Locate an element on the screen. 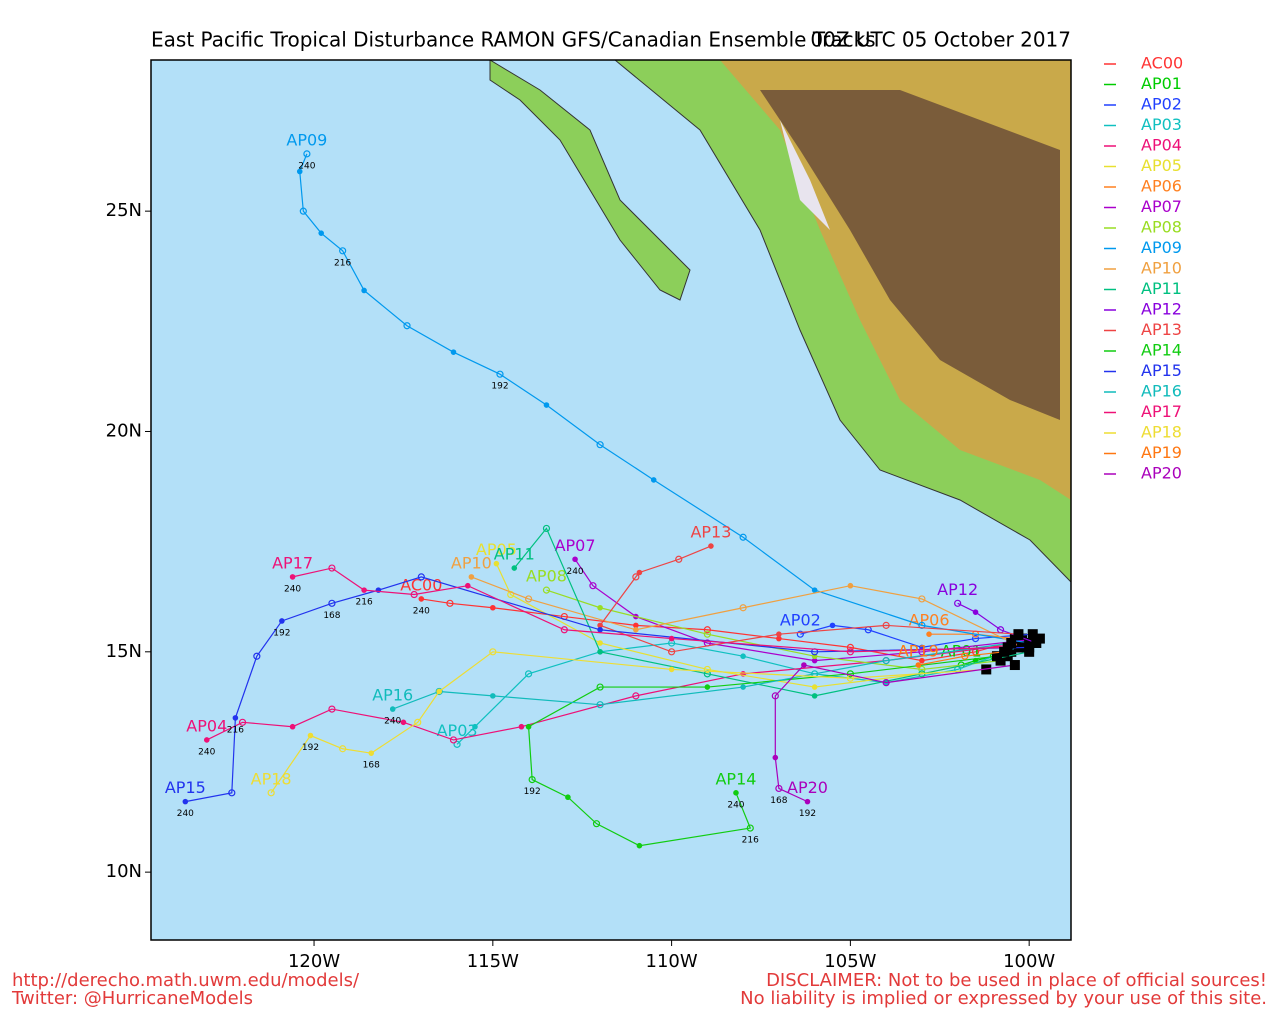 Image resolution: width=1280 pixels, height=1024 pixels. track-name: AP02 is located at coordinates (800, 620).